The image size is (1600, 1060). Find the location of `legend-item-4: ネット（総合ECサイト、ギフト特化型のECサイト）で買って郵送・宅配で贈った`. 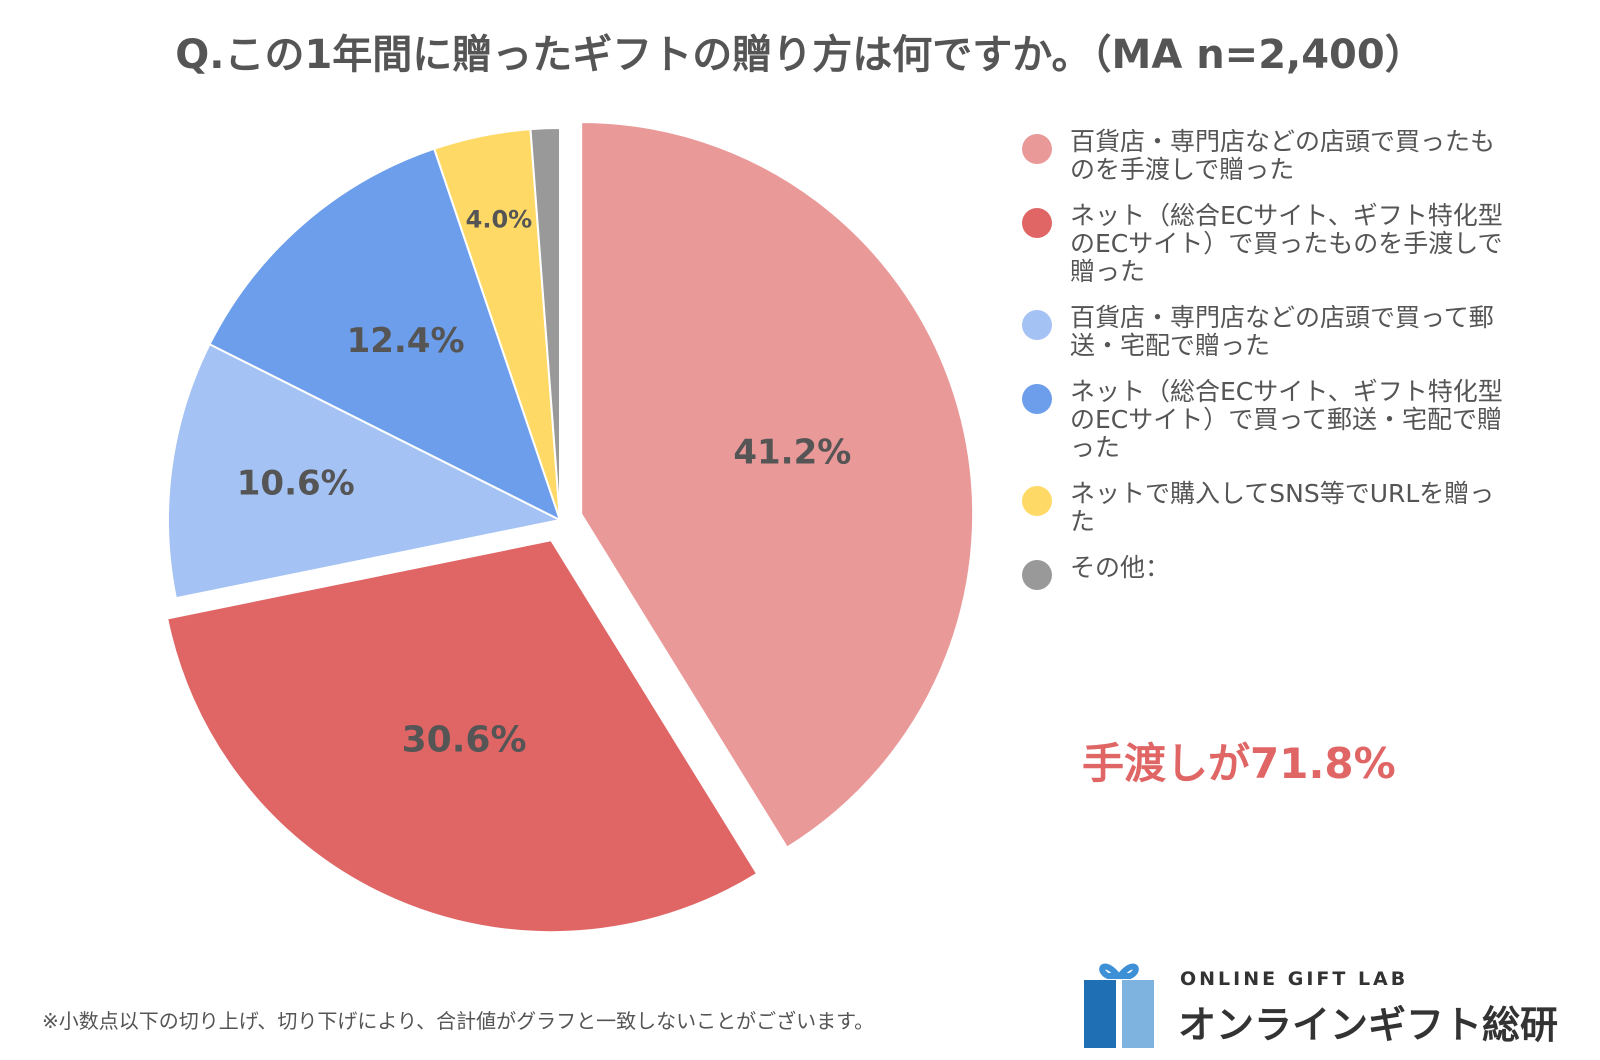

legend-item-4: ネット（総合ECサイト、ギフト特化型のECサイト）で買って郵送・宅配で贈った is located at coordinates (1302, 420).